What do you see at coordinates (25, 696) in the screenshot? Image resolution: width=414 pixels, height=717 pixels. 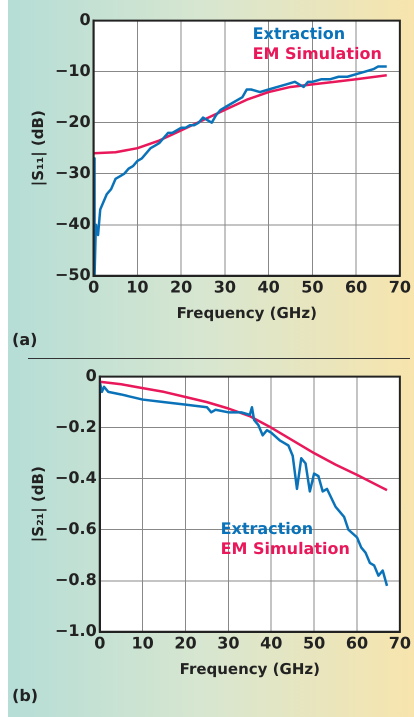 I see `text: (b)` at bounding box center [25, 696].